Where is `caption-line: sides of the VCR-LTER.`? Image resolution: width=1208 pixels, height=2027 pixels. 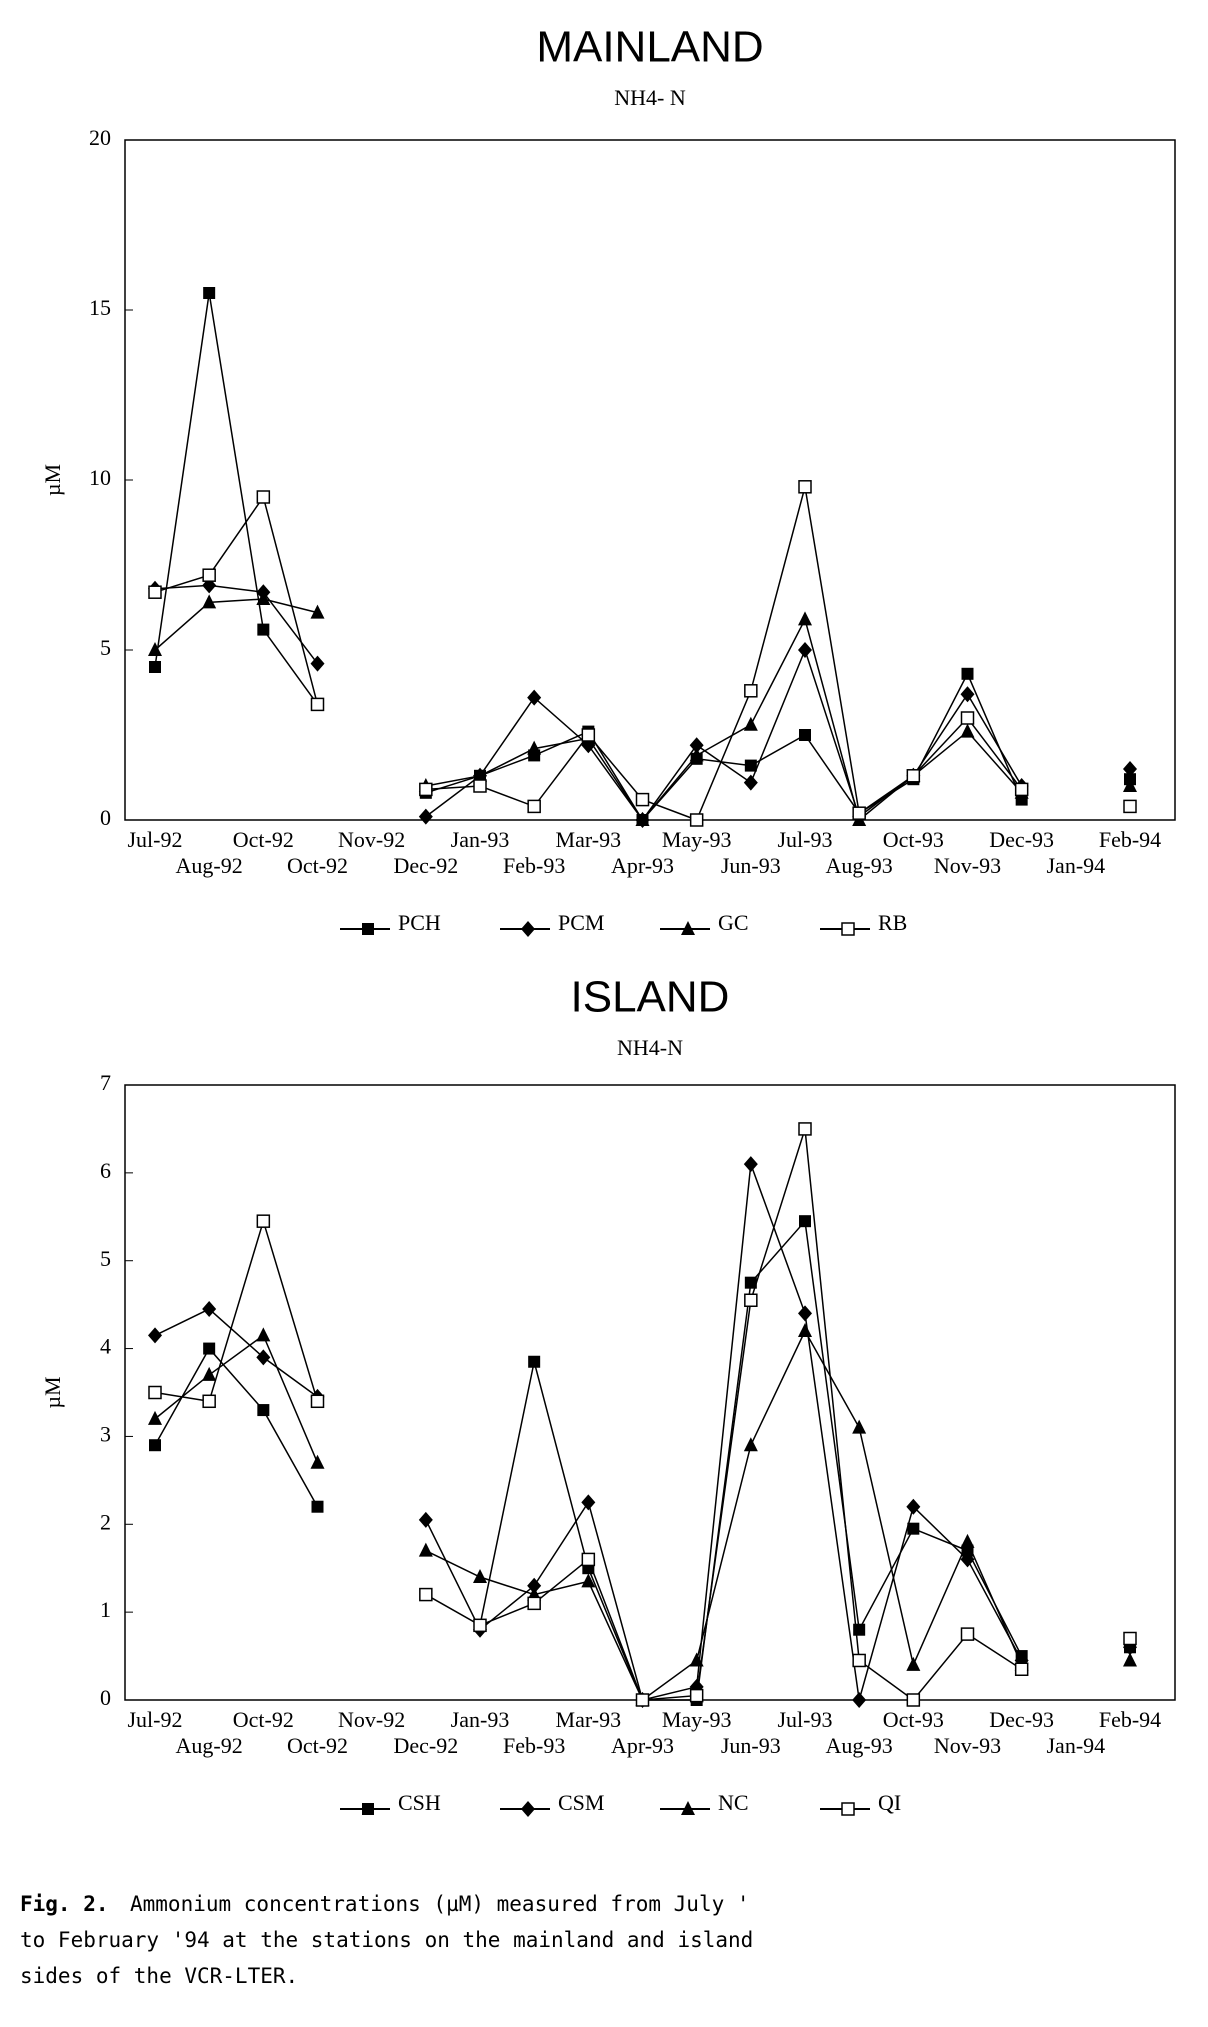
caption-line: sides of the VCR-LTER. is located at coordinates (159, 1976).